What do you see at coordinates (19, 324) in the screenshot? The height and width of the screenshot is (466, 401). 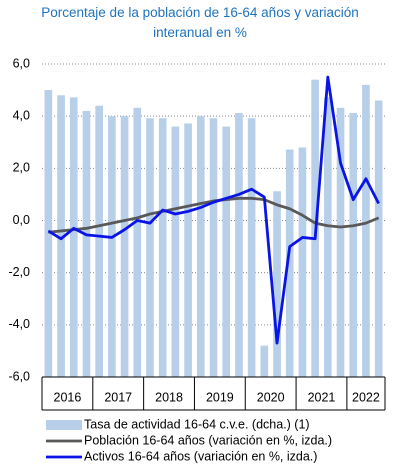 I see `y-tick-label: -4,0` at bounding box center [19, 324].